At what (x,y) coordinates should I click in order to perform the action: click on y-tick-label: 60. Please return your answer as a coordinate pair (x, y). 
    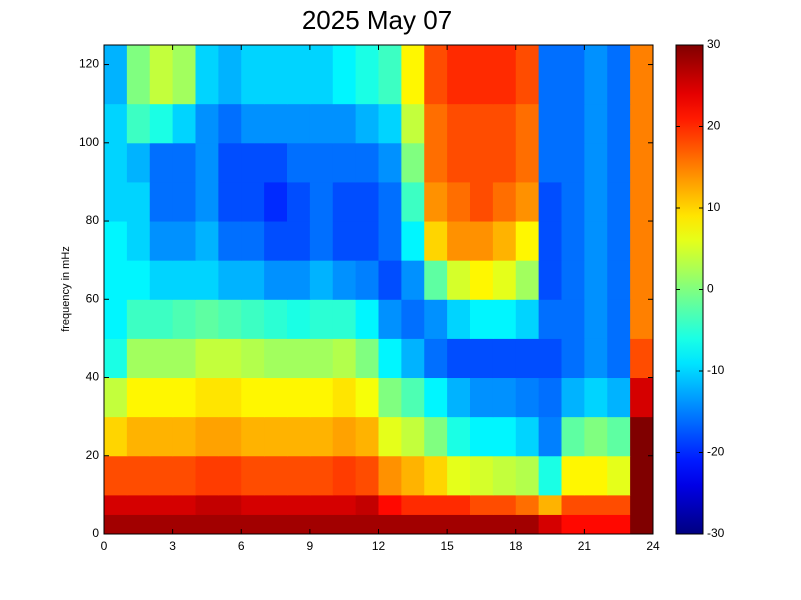
    Looking at the image, I should click on (93, 298).